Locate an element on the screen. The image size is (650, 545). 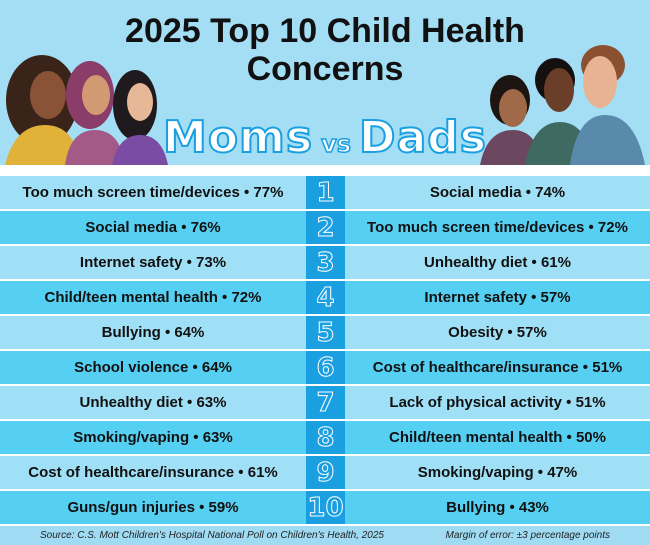
moms-concern: Child/teen mental health • 72% is located at coordinates (153, 297).